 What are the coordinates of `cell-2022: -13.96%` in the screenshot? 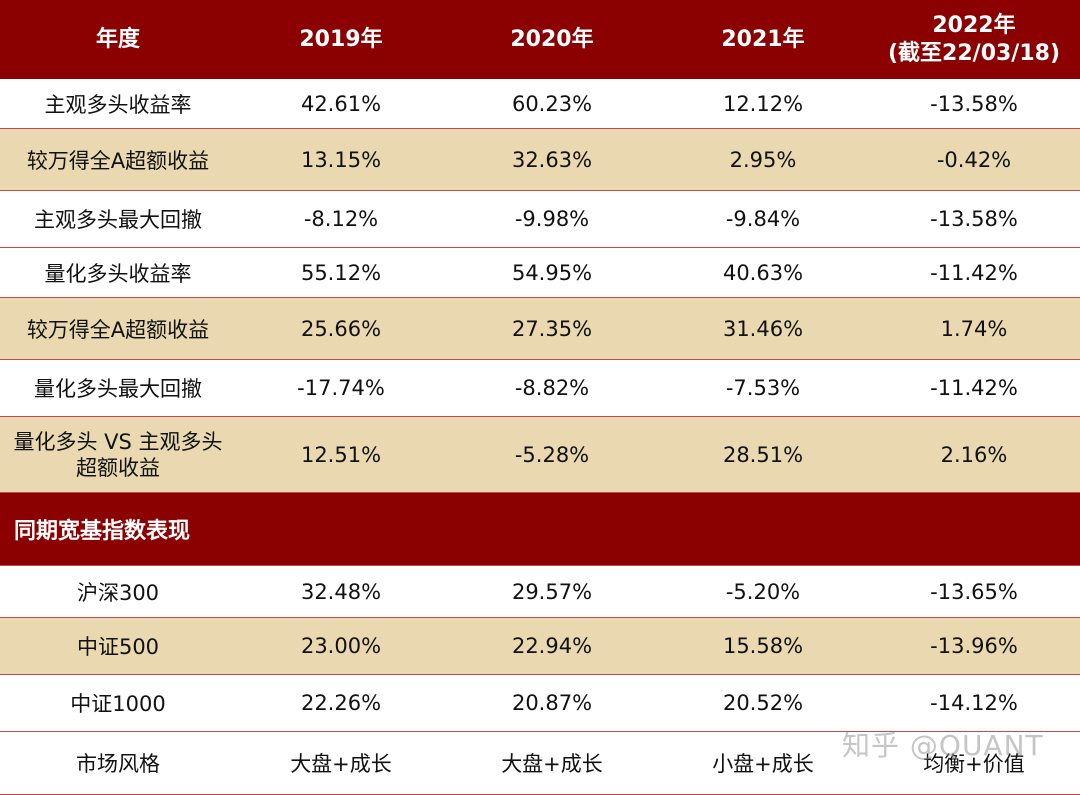 It's located at (974, 646).